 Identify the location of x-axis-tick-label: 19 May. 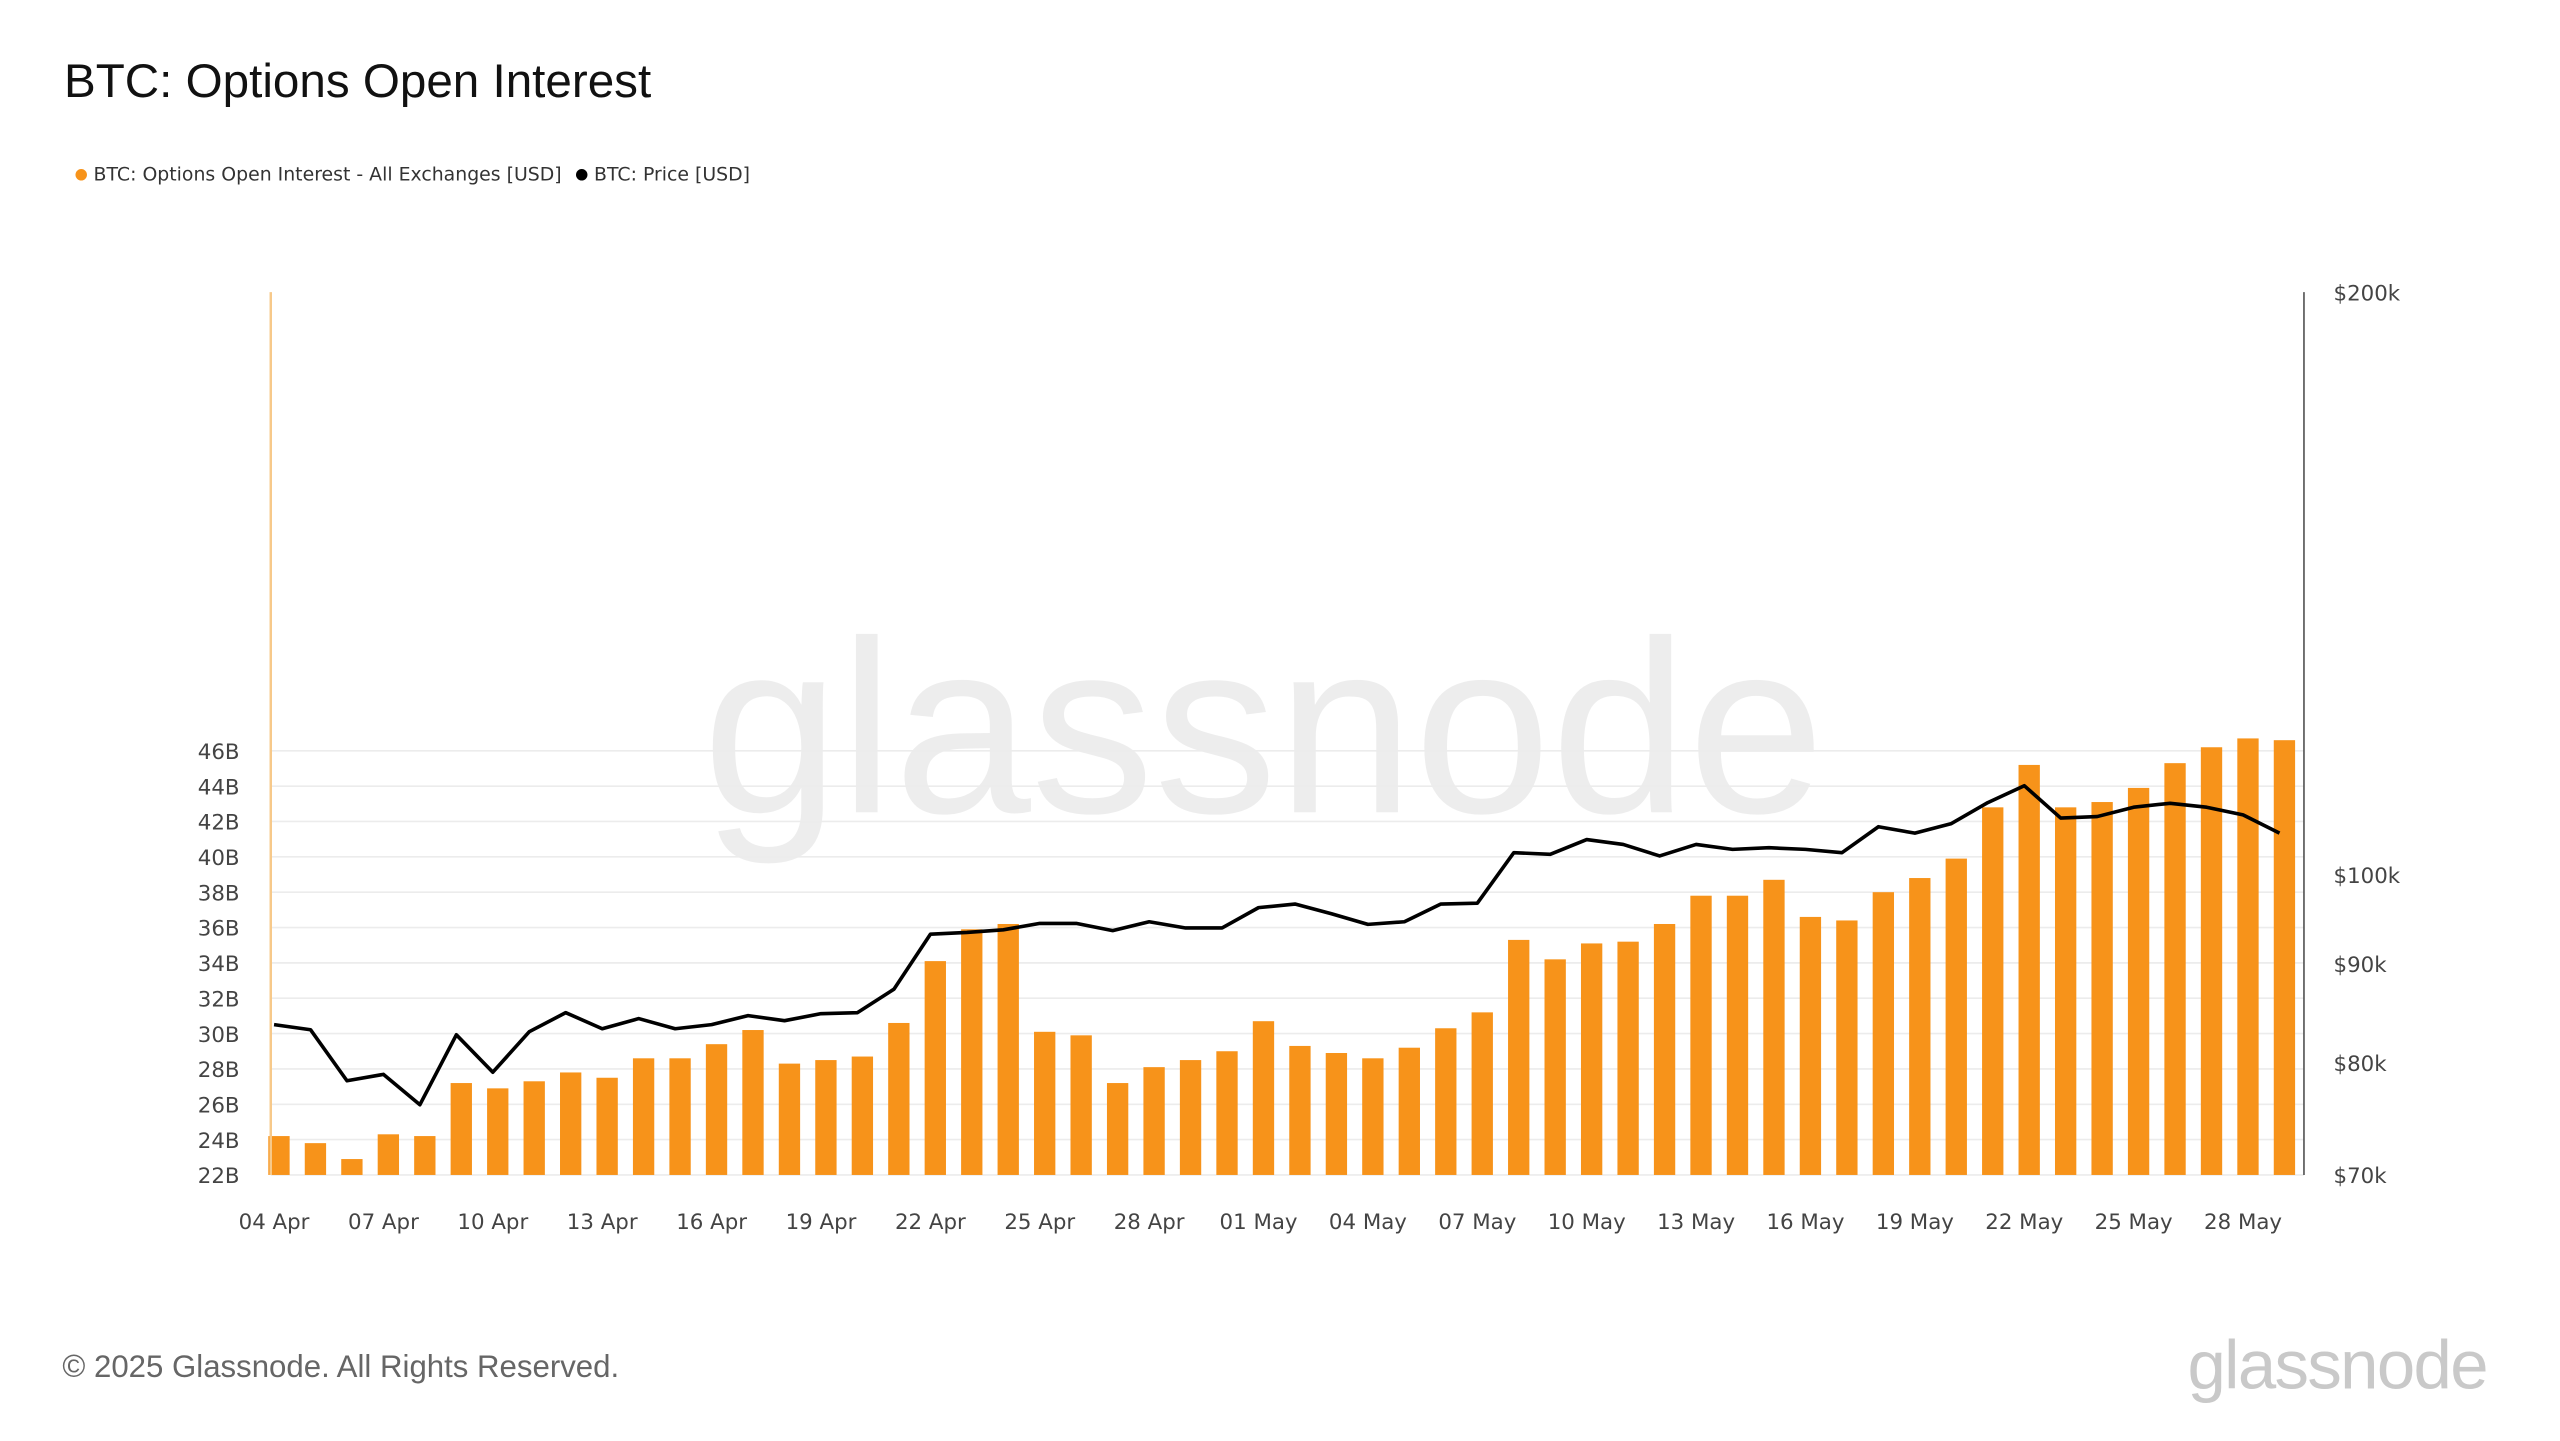
(1915, 1222).